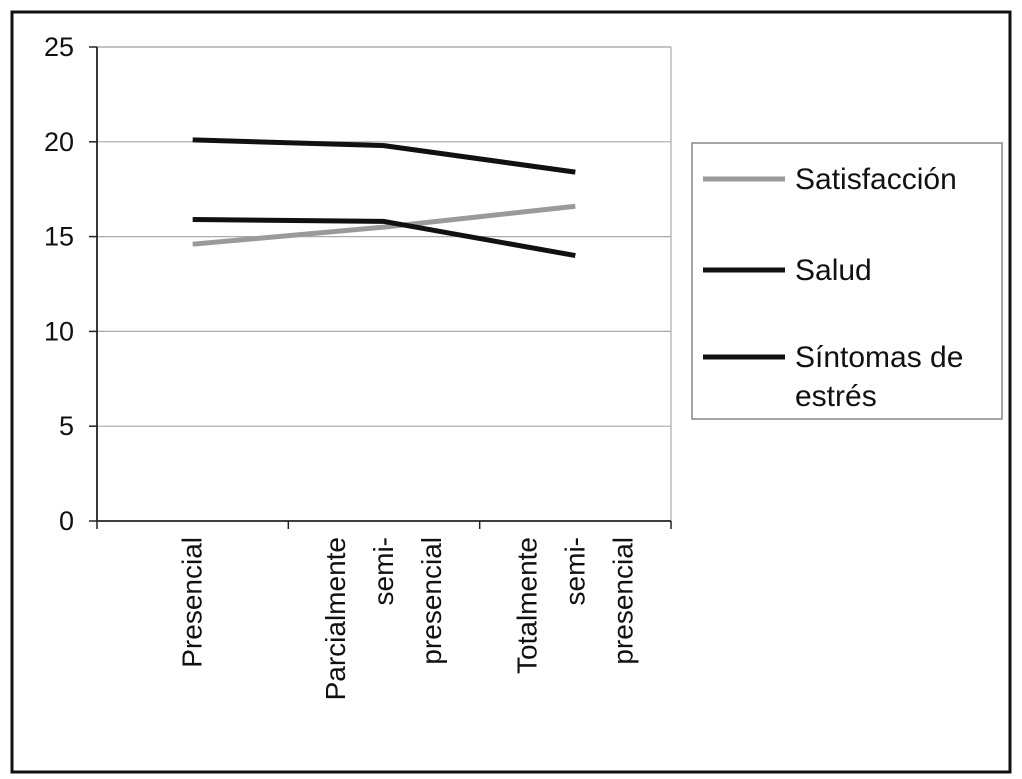 The height and width of the screenshot is (779, 1022). What do you see at coordinates (384, 198) in the screenshot?
I see `series-lines` at bounding box center [384, 198].